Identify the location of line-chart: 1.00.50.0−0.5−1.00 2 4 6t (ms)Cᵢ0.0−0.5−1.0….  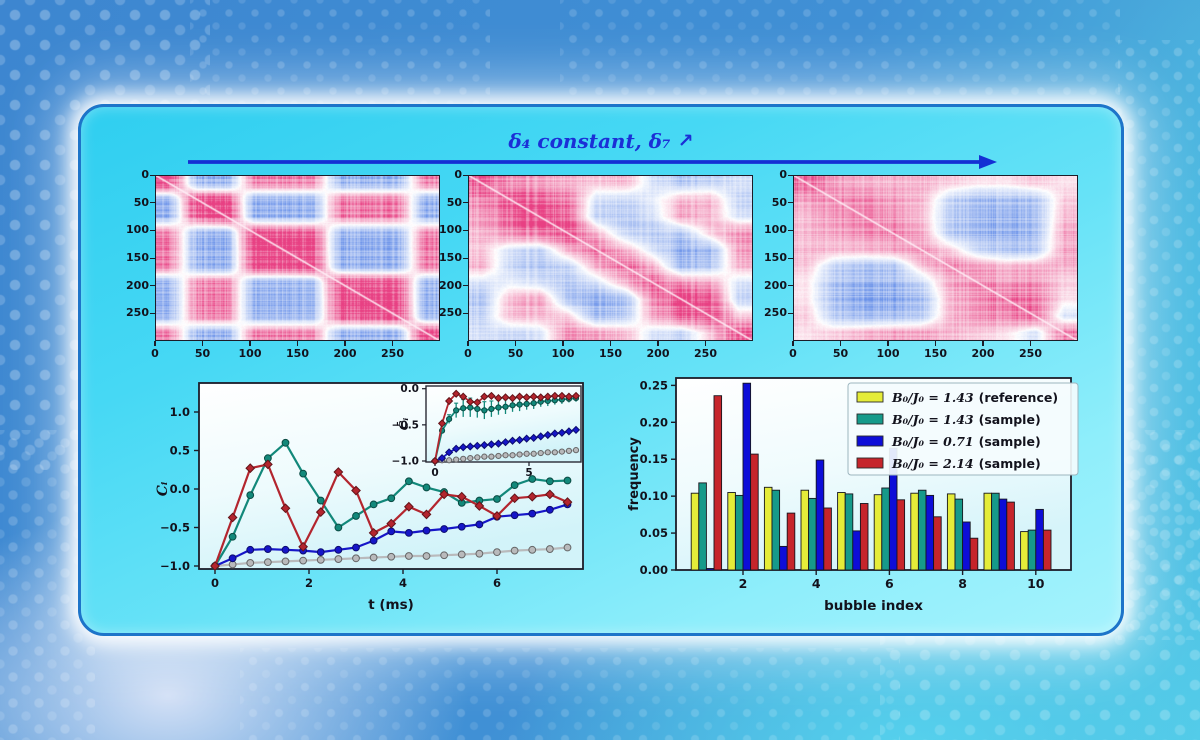
(369, 497).